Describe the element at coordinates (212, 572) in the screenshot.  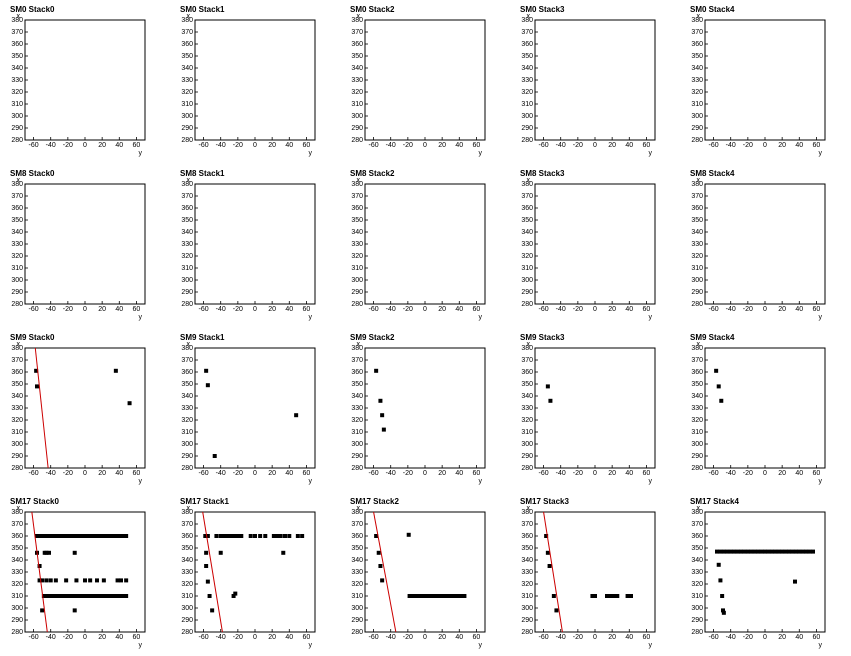
I see `fit-line` at that location.